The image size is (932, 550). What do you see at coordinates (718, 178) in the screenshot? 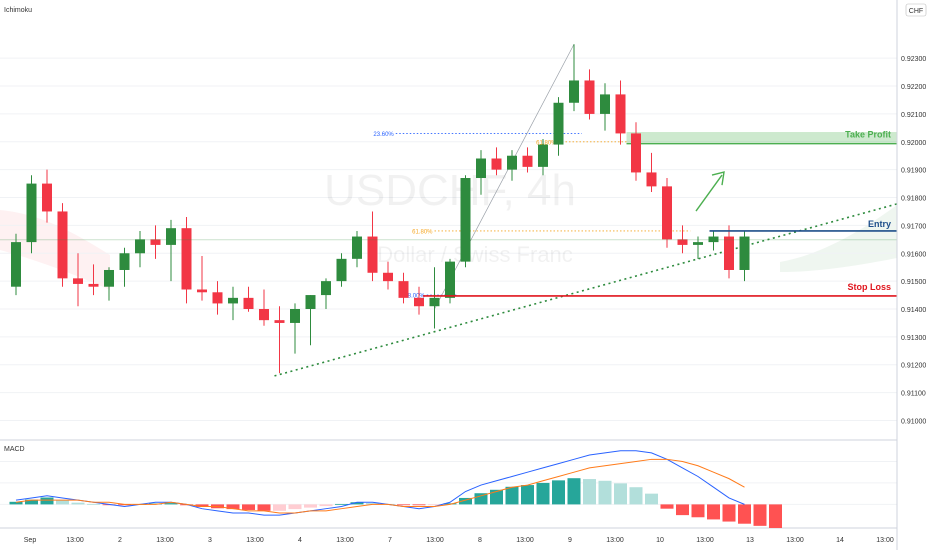
I see `target-arrow-head` at bounding box center [718, 178].